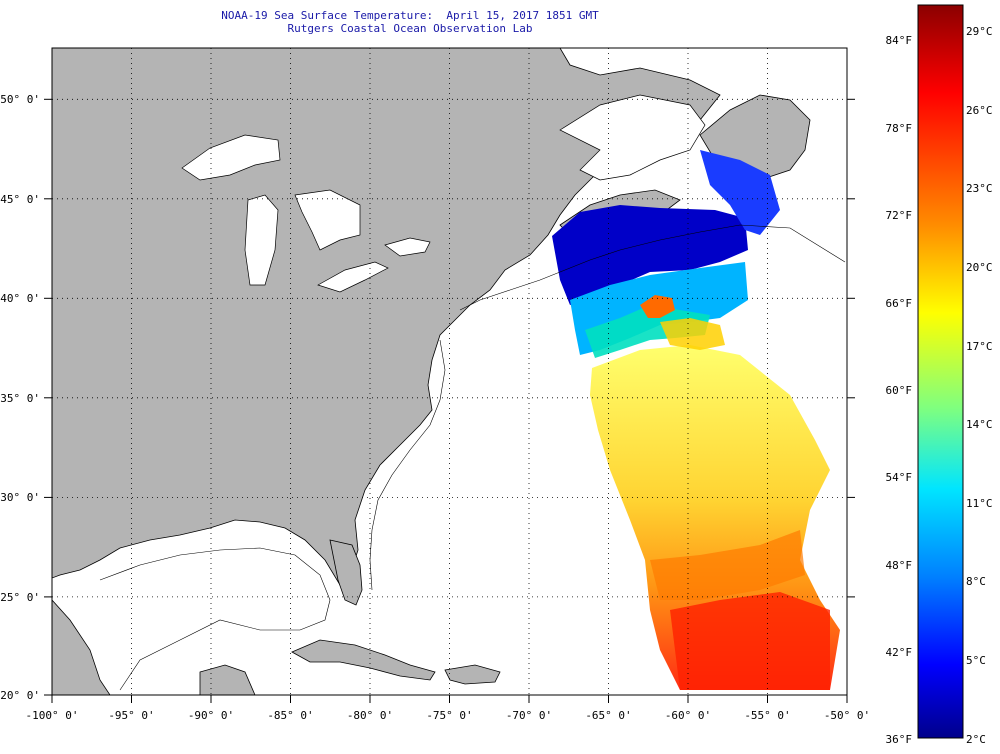 The height and width of the screenshot is (754, 1000). I want to click on gulf-st-lawrence, so click(632, 137).